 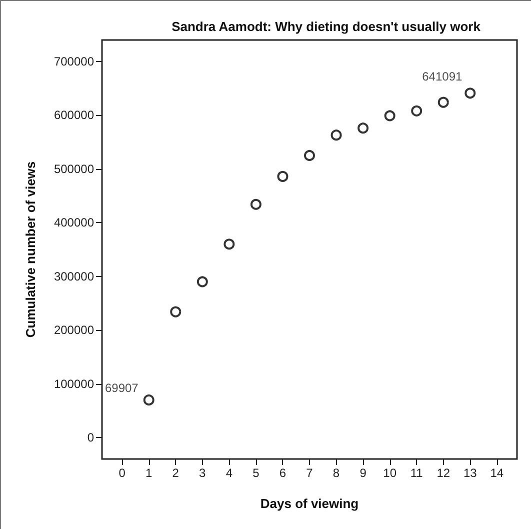 What do you see at coordinates (443, 473) in the screenshot?
I see `x-tick-label: 12` at bounding box center [443, 473].